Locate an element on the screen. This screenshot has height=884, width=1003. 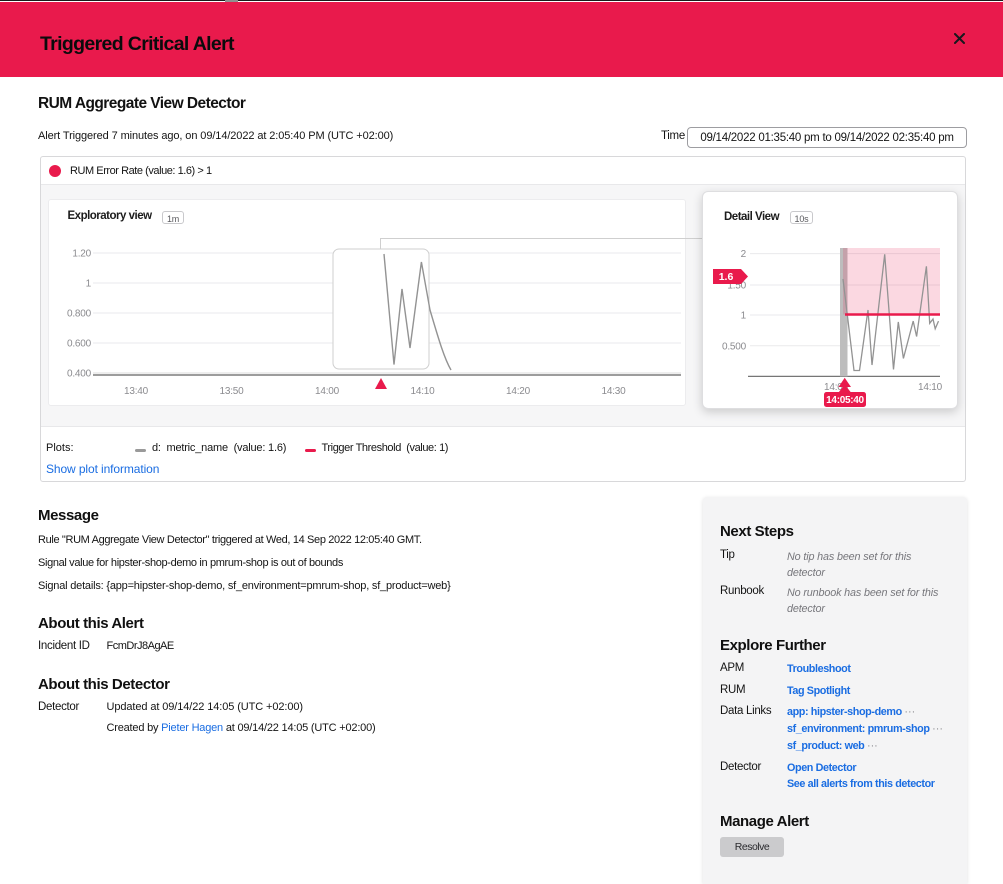
svg-text: 1.6 is located at coordinates (726, 277).